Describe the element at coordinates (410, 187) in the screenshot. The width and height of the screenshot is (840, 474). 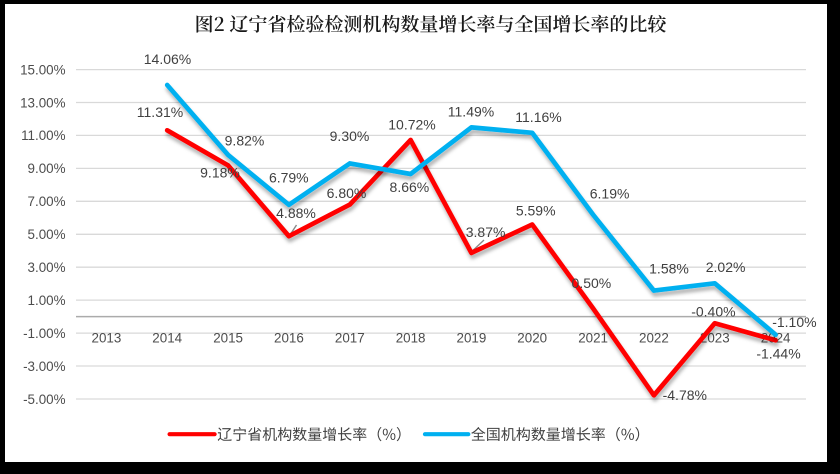
I see `svg-text: 8.66%` at that location.